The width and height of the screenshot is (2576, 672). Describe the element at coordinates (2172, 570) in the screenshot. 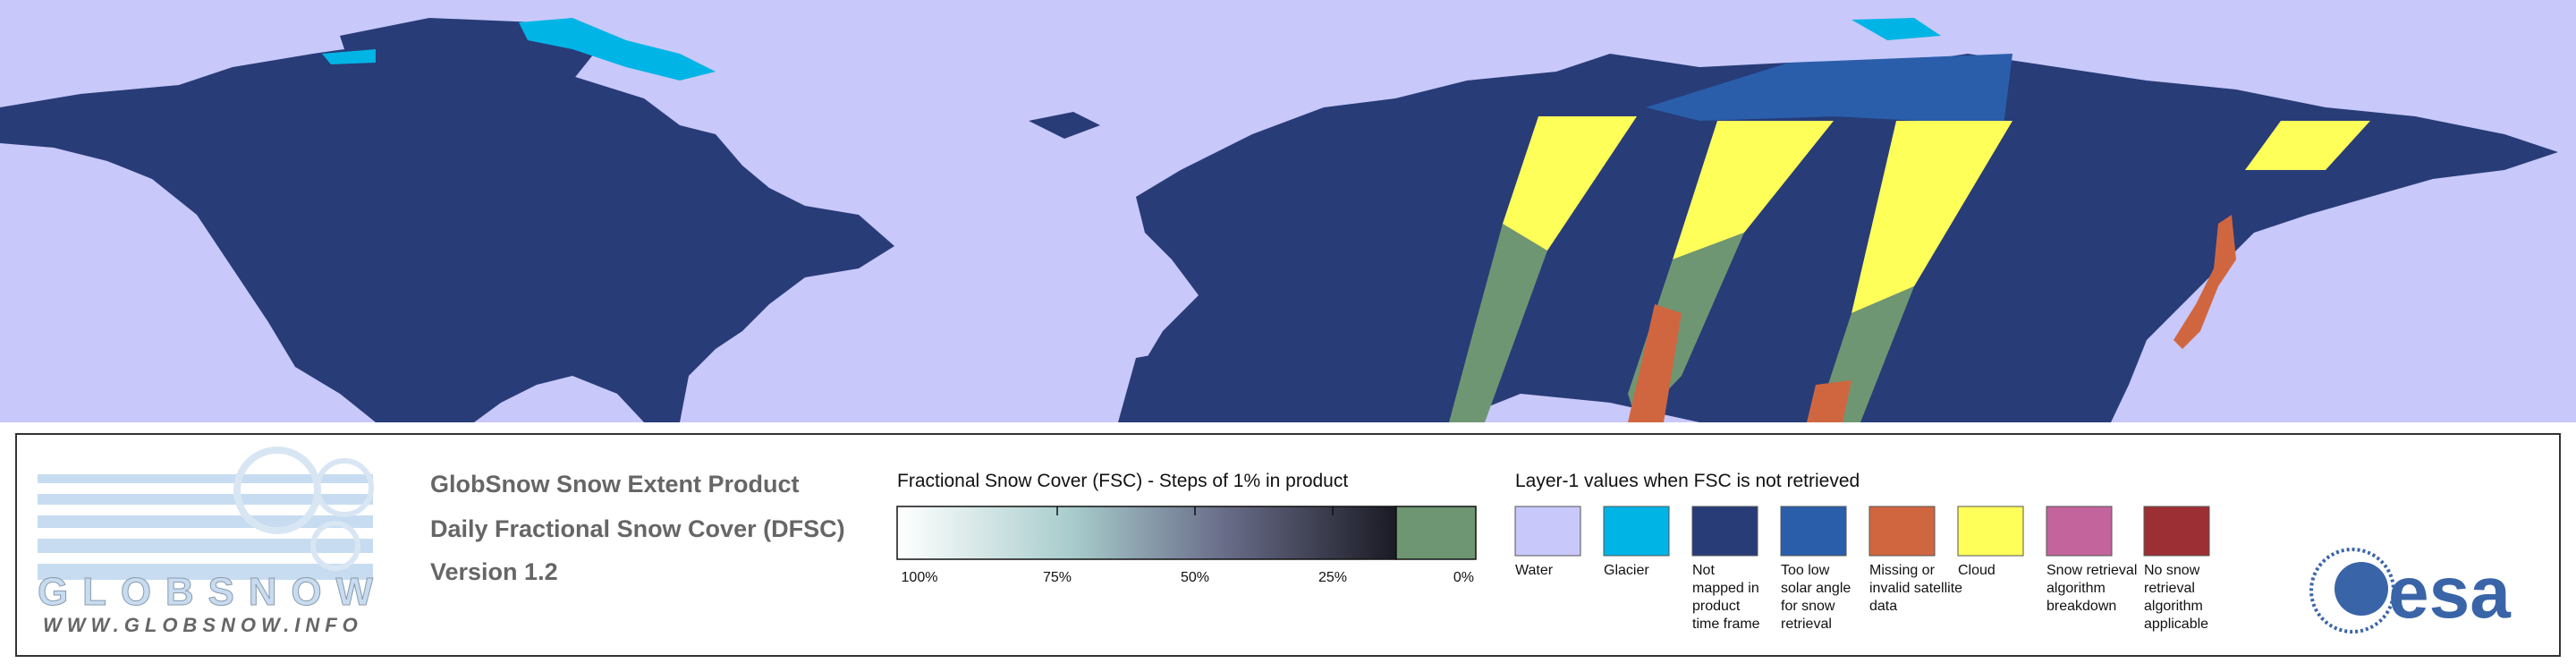

I see `legend-label: No snow` at that location.